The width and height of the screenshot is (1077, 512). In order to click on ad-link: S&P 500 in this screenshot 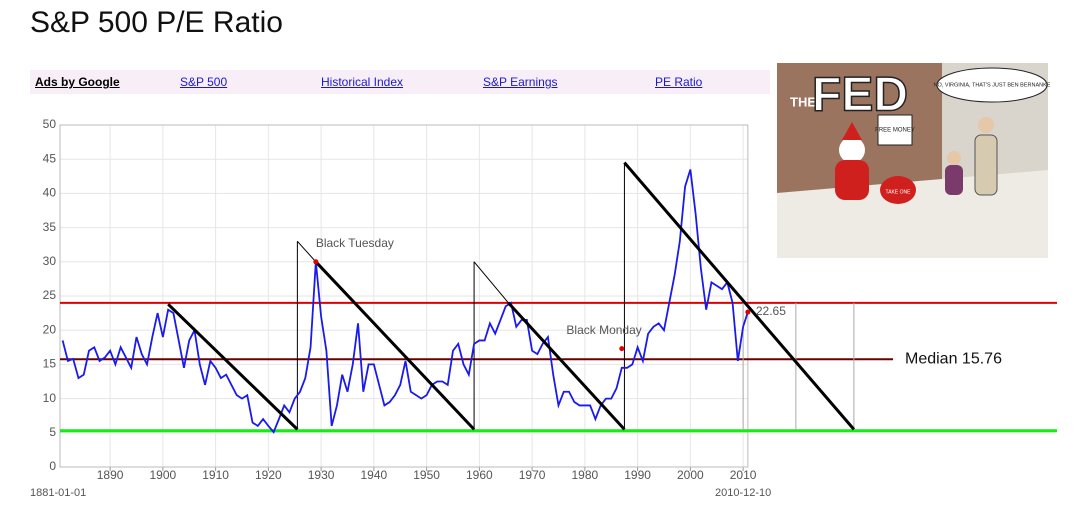, I will do `click(204, 82)`.